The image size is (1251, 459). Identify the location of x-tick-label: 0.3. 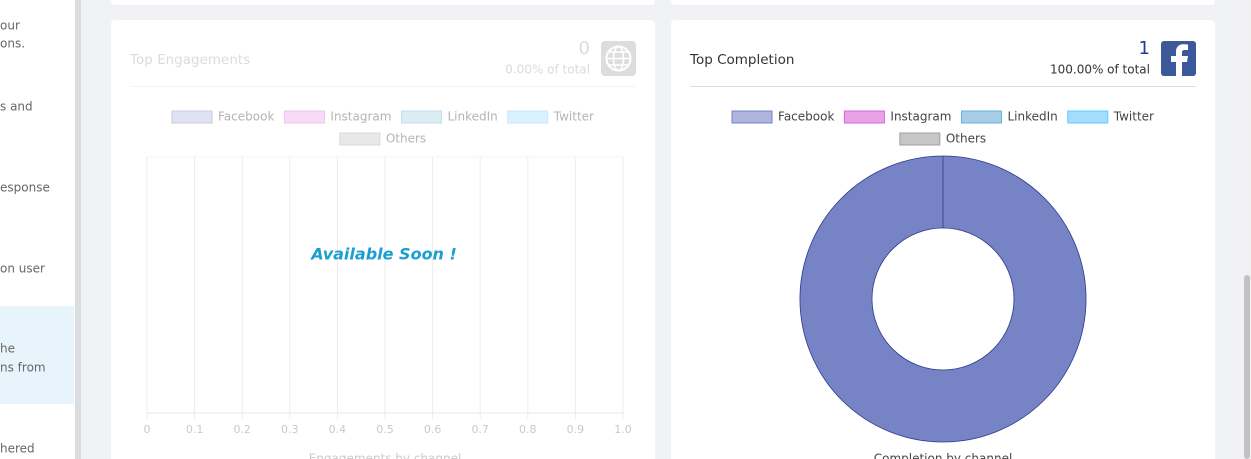
(290, 429).